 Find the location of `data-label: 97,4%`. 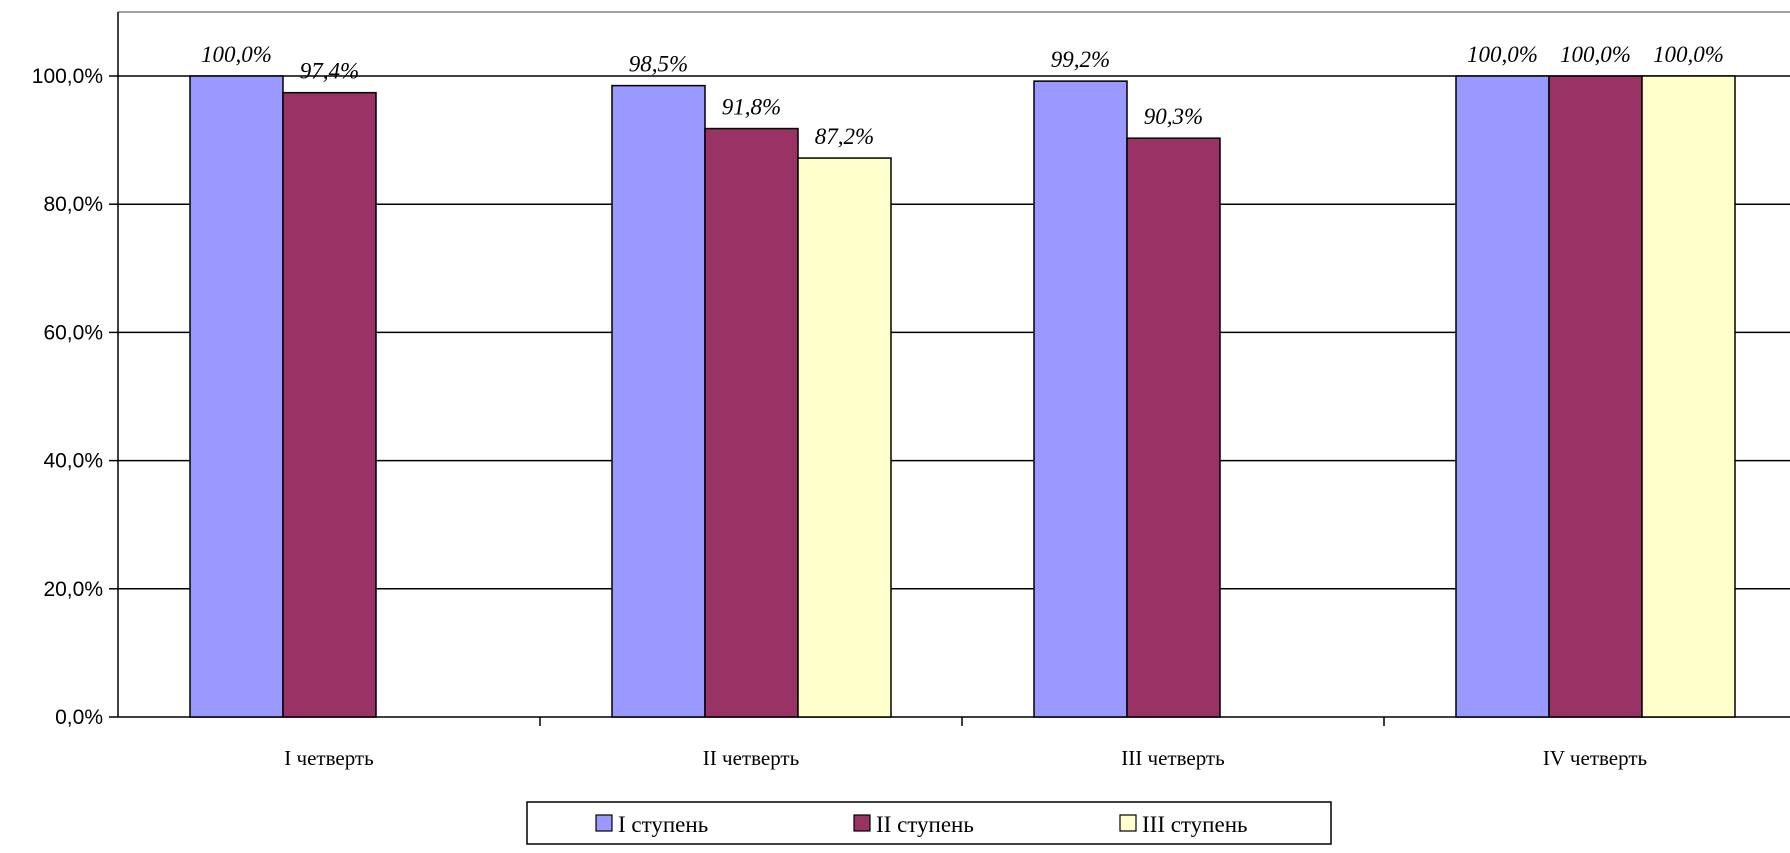

data-label: 97,4% is located at coordinates (329, 71).